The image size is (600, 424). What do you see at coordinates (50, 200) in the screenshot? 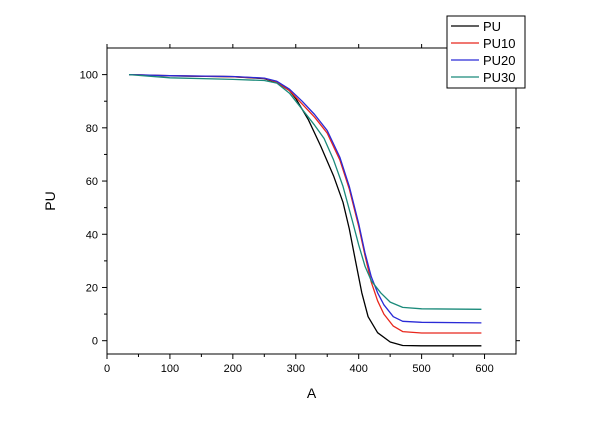
I see `y-axis-title: PU` at bounding box center [50, 200].